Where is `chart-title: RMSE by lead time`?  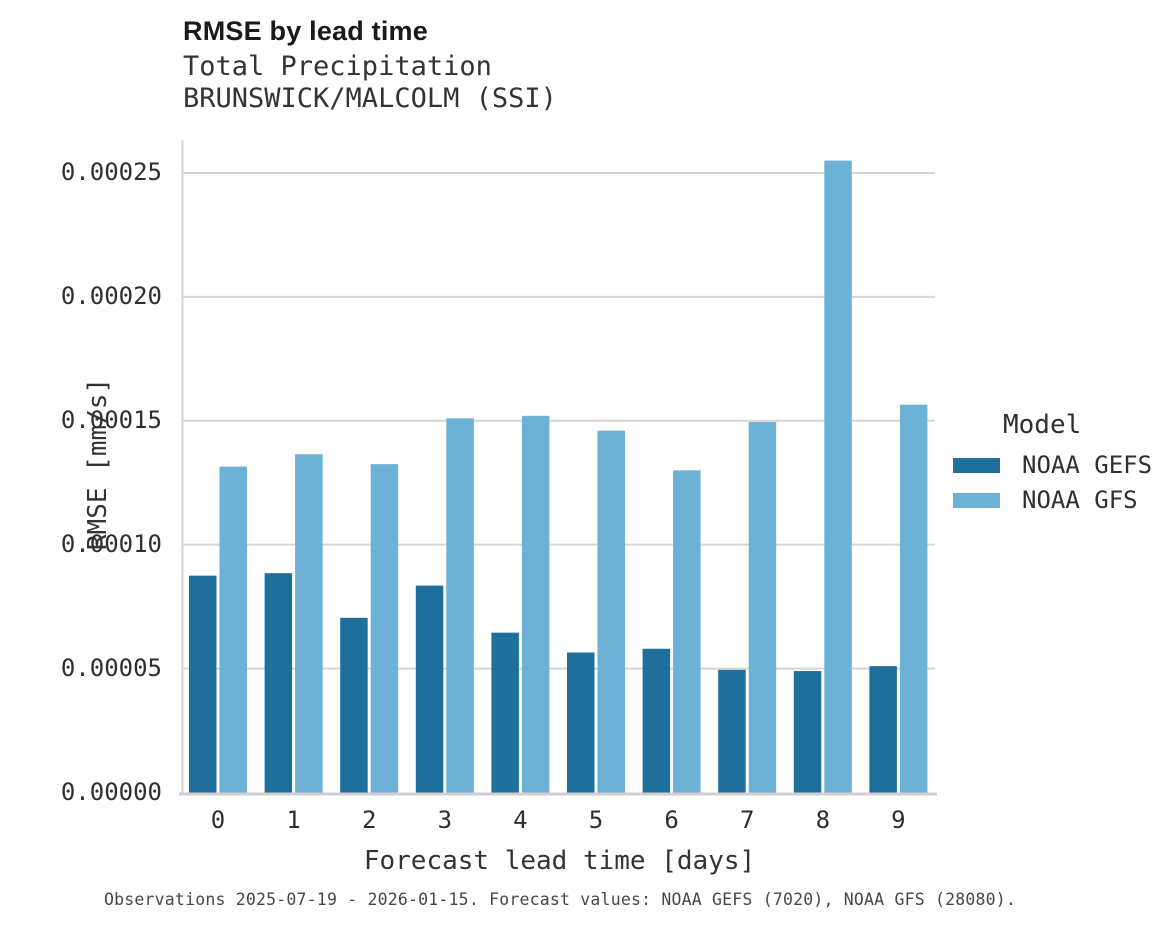 chart-title: RMSE by lead time is located at coordinates (305, 31).